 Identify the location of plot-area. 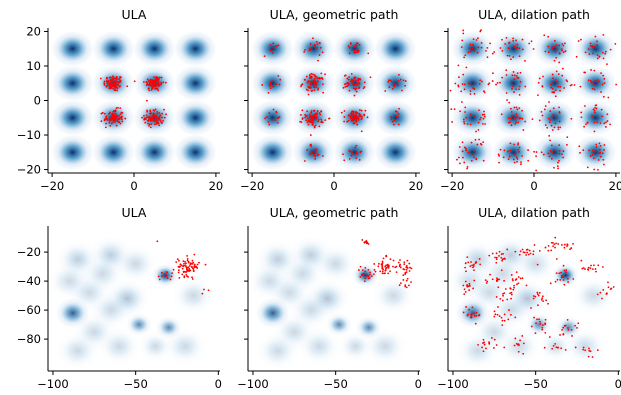
(332, 303).